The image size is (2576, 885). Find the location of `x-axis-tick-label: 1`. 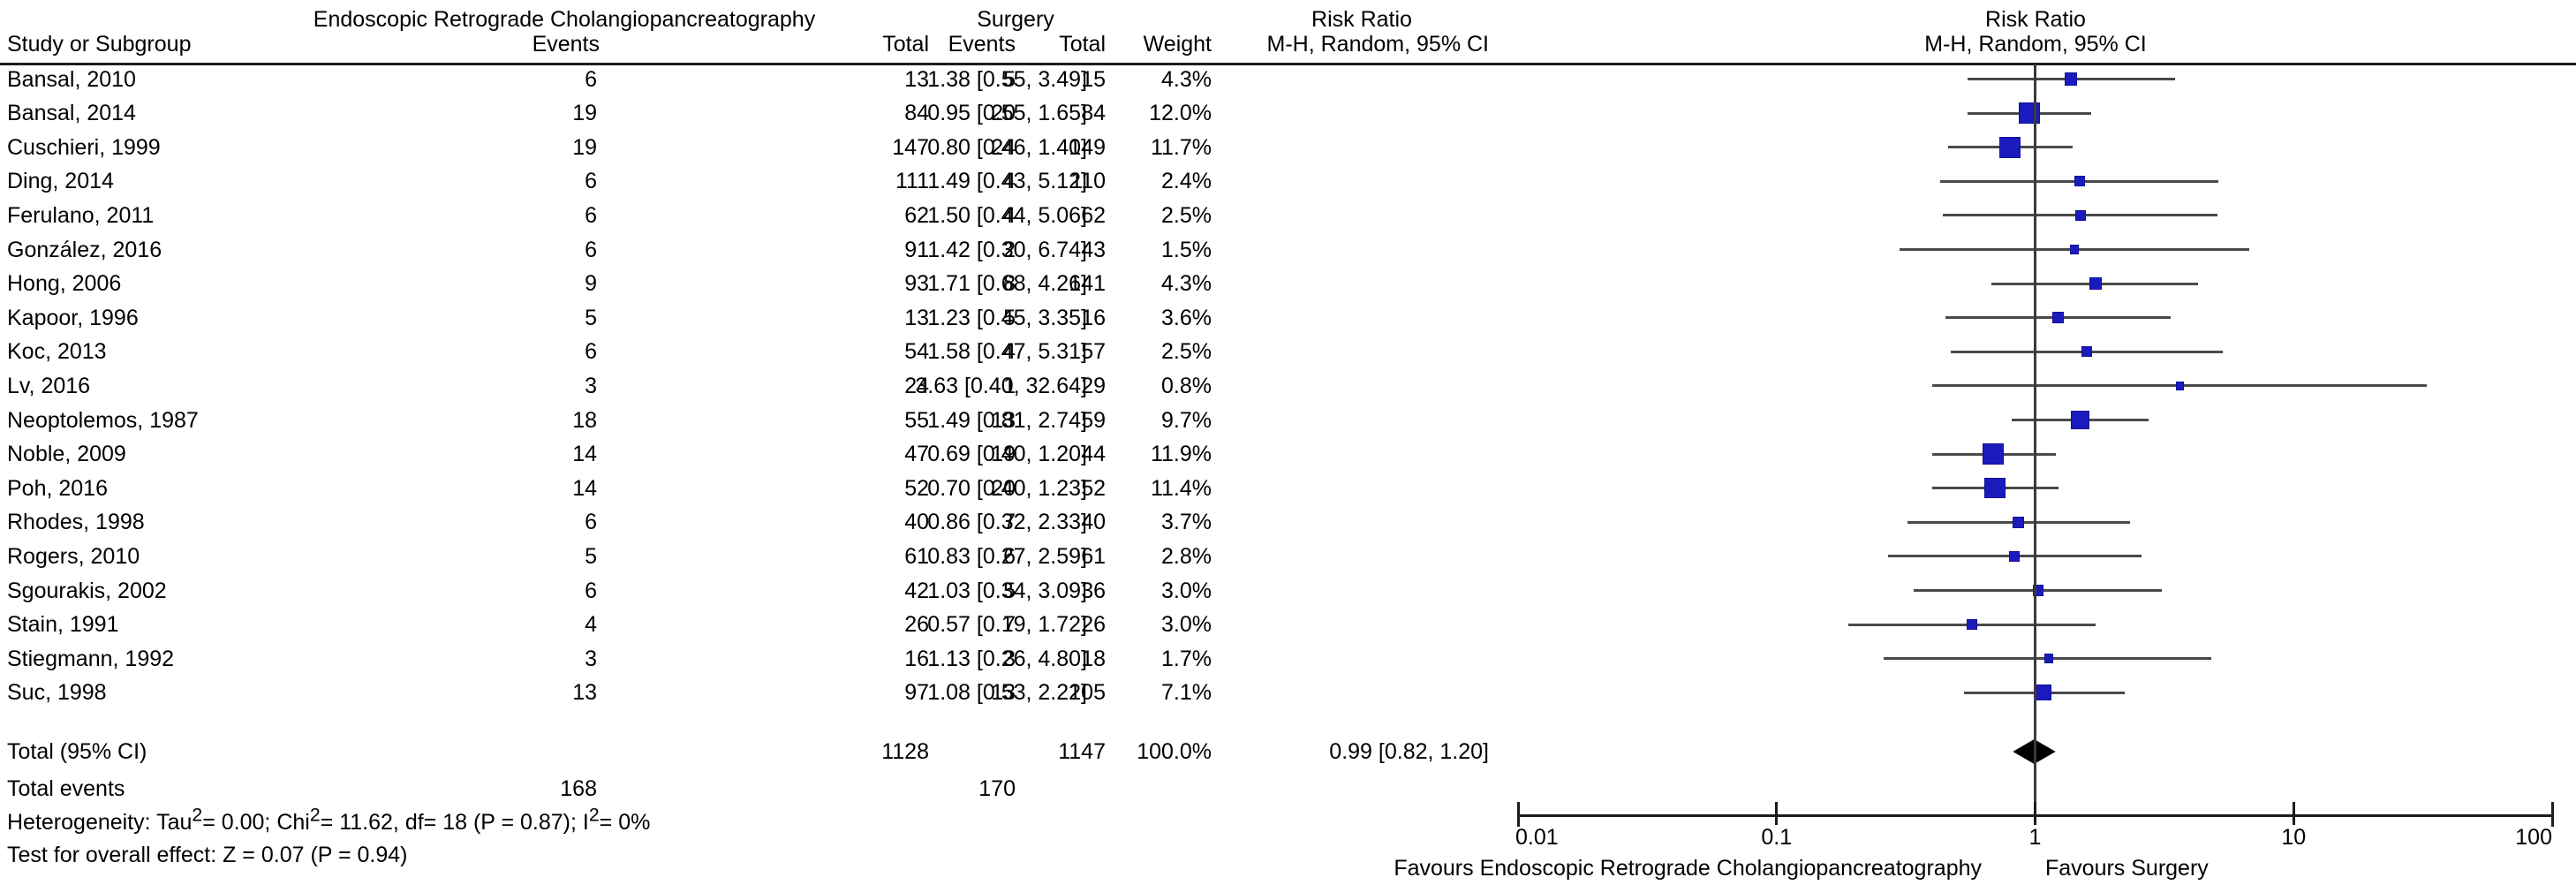

x-axis-tick-label: 1 is located at coordinates (2035, 837).